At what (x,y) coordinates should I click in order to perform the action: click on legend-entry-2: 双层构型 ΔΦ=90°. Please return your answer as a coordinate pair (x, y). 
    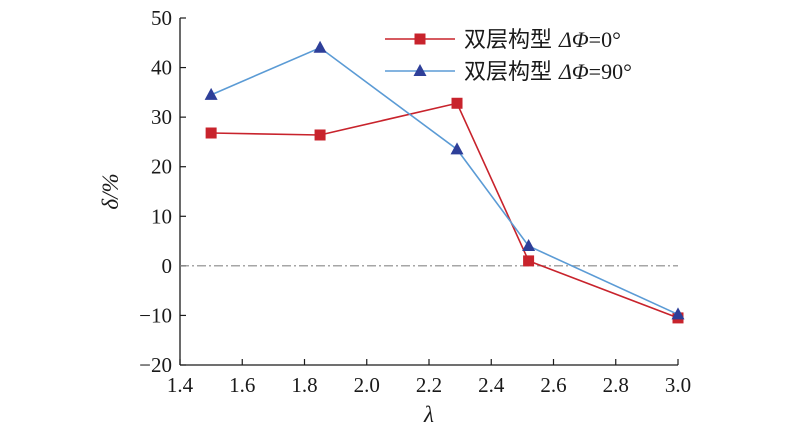
    Looking at the image, I should click on (508, 72).